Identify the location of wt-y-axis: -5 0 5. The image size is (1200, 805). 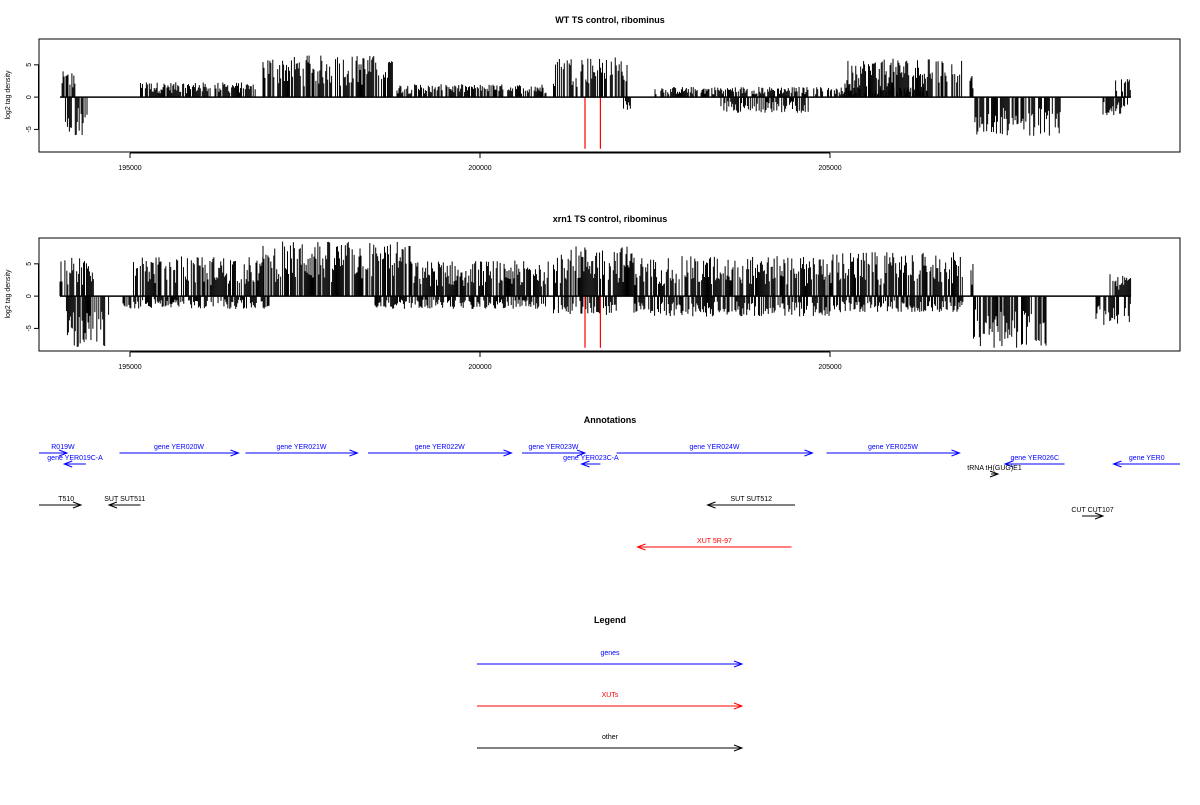
(32, 98).